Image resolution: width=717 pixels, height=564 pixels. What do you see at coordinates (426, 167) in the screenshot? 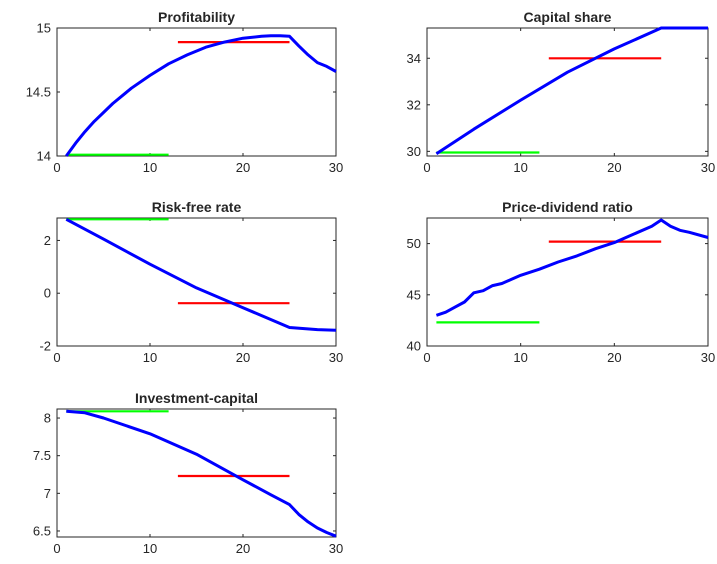
I see `capital-share-x-tick-label: 0` at bounding box center [426, 167].